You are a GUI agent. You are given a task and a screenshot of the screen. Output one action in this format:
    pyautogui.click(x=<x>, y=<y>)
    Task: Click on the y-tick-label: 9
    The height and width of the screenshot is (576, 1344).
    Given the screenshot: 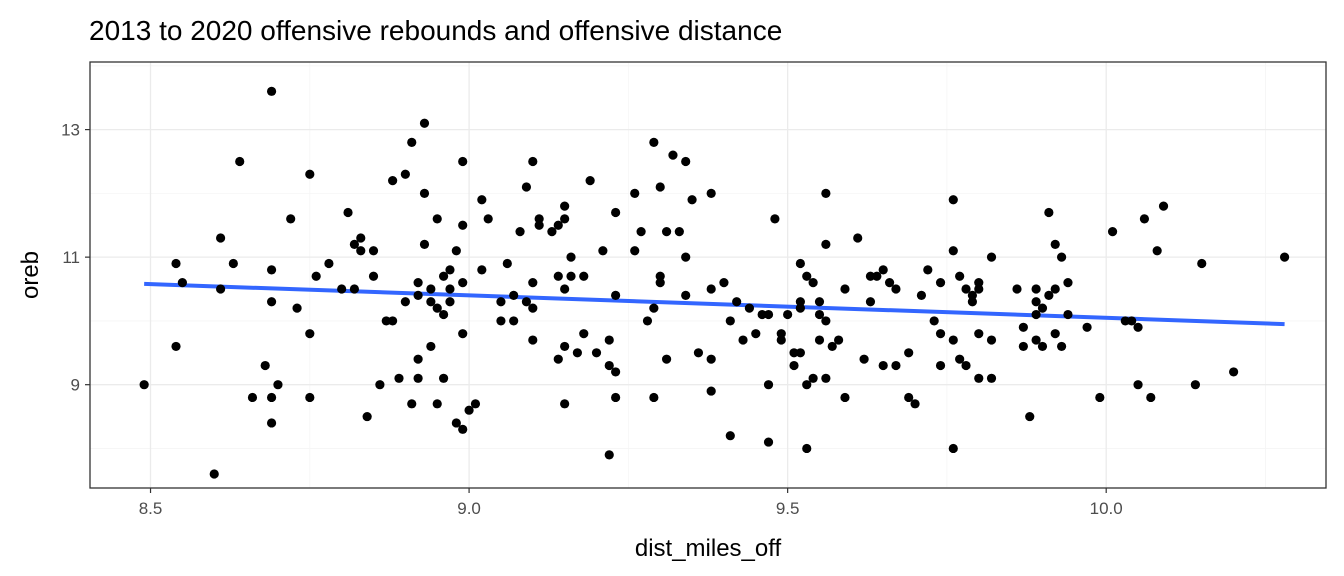 What is the action you would take?
    pyautogui.click(x=75, y=385)
    